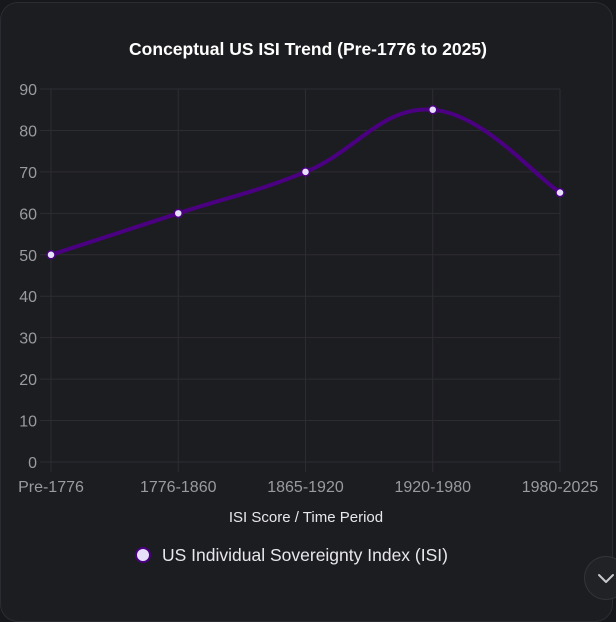  Describe the element at coordinates (28, 173) in the screenshot. I see `y-tick-label: 70` at that location.